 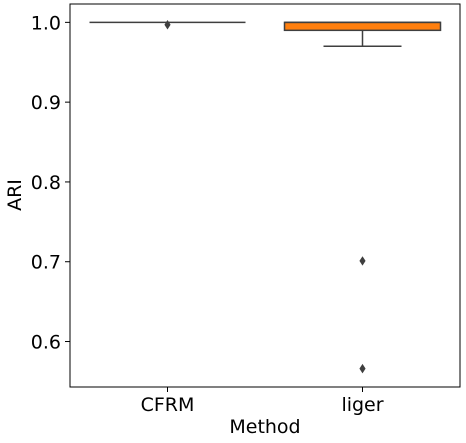 I want to click on y-axis-label: ARI, so click(x=15, y=195).